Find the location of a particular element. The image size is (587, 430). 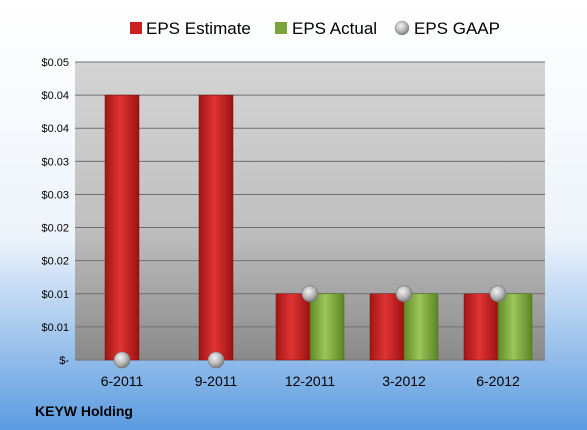

x-tick-label: 12-2011 is located at coordinates (310, 381).